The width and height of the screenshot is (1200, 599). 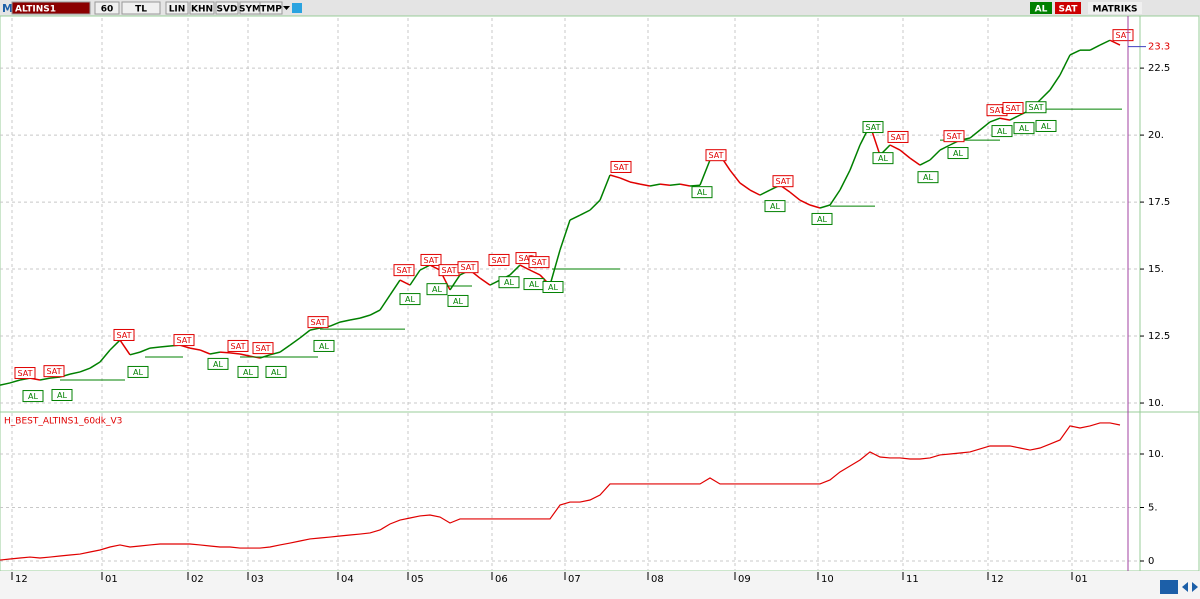 What do you see at coordinates (417, 579) in the screenshot?
I see `x-tick-label: 05` at bounding box center [417, 579].